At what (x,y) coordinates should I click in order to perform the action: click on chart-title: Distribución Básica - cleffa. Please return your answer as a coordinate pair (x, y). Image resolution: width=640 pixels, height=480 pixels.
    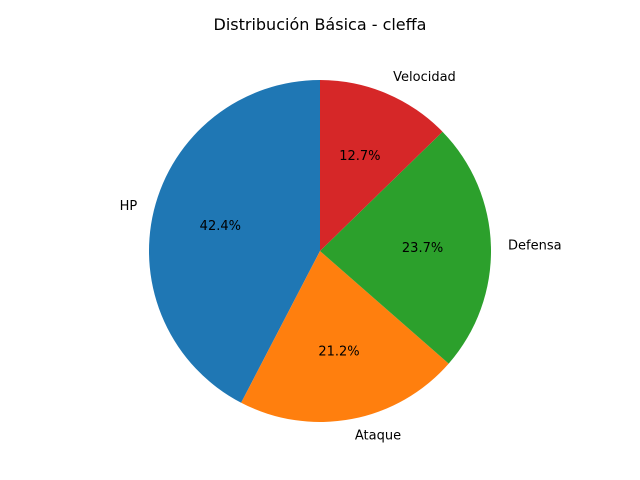
    Looking at the image, I should click on (320, 24).